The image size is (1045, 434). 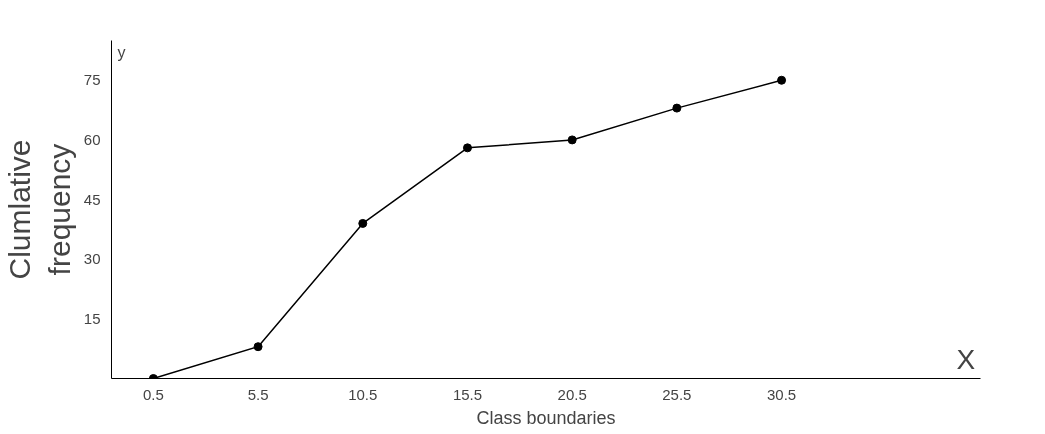 What do you see at coordinates (677, 394) in the screenshot?
I see `x-tick-label: 25.5` at bounding box center [677, 394].